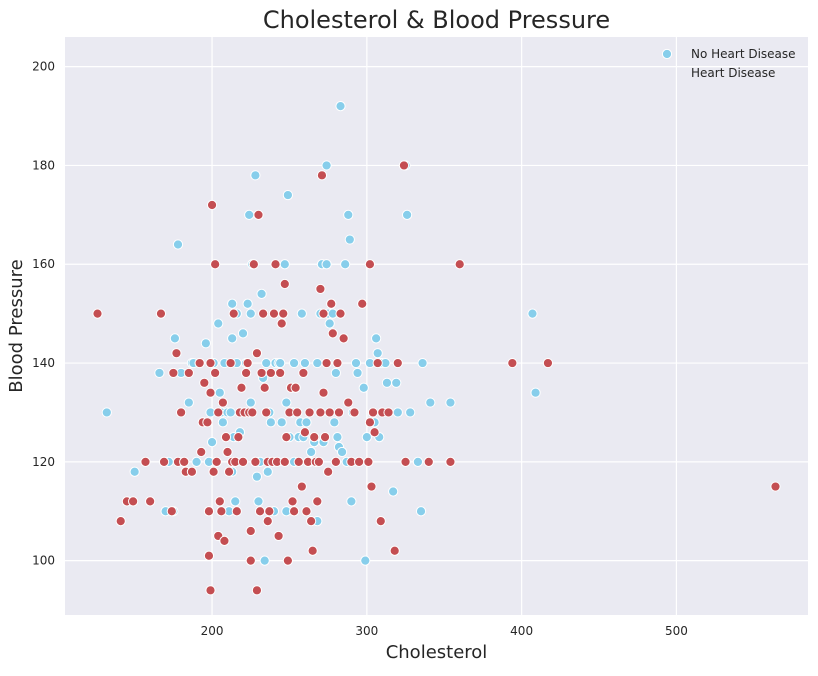 This screenshot has height=676, width=818. Describe the element at coordinates (366, 631) in the screenshot. I see `x-tick-label: 300` at that location.